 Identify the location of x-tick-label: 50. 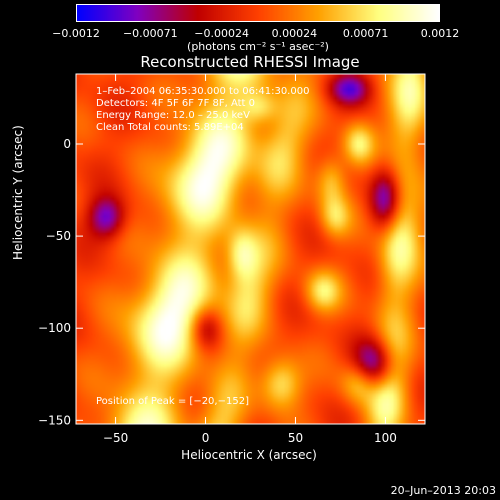
(295, 438).